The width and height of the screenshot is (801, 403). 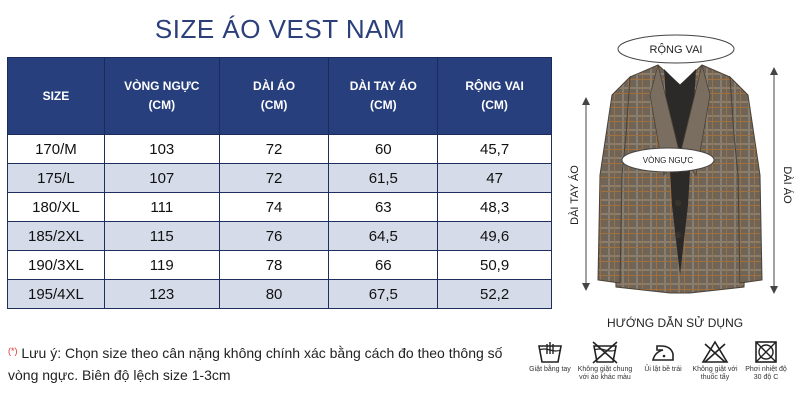 I want to click on table-cell: 67,5, so click(x=383, y=294).